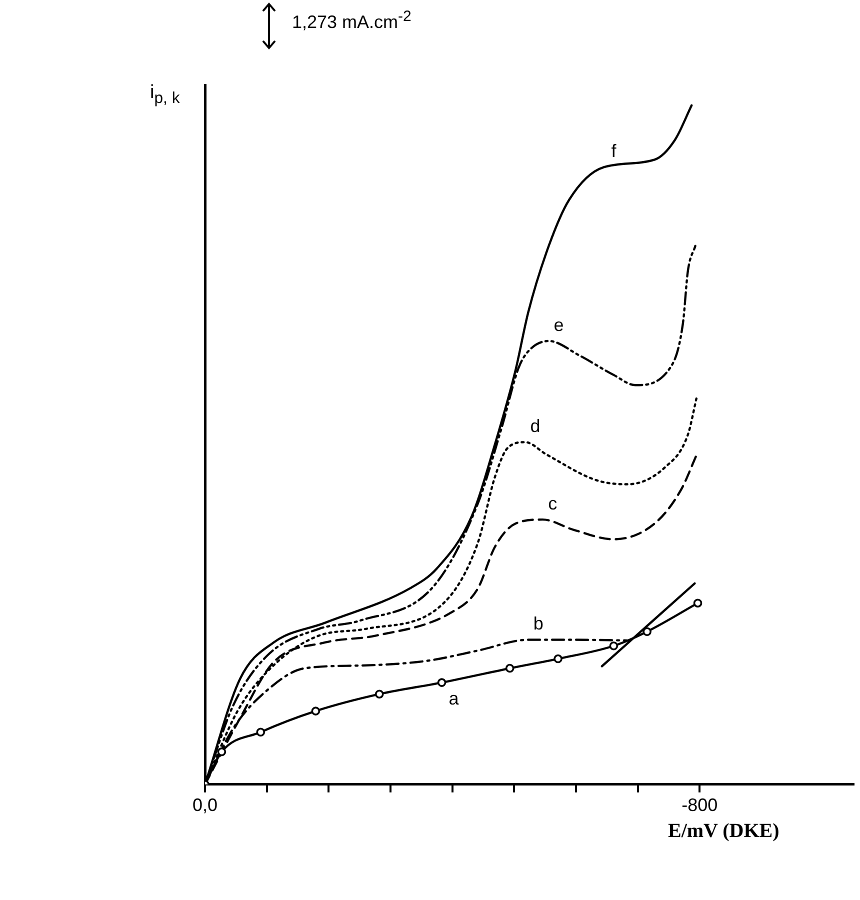  Describe the element at coordinates (165, 95) in the screenshot. I see `y-axis-title: i$_{p, k}$` at that location.